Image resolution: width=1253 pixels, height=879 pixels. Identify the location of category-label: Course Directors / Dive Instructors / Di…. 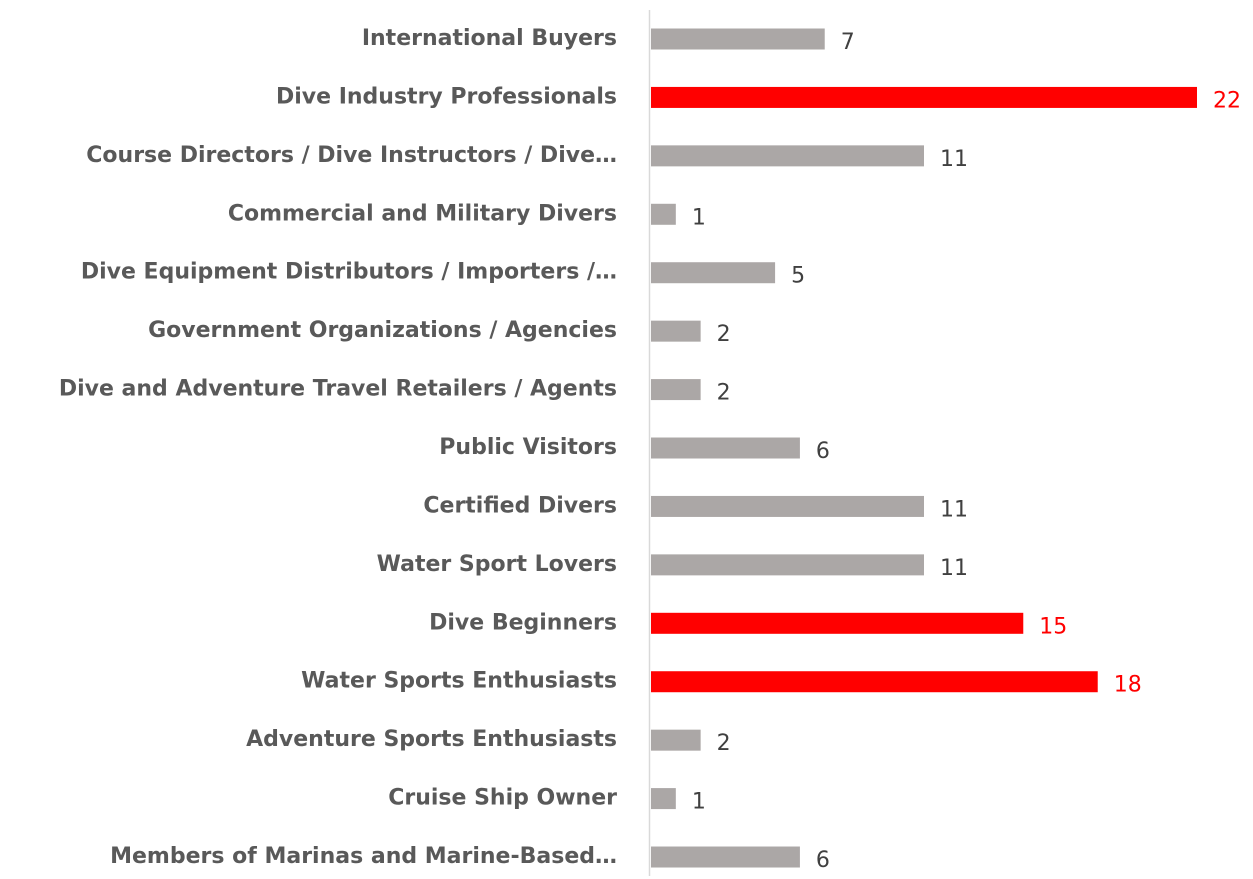
(351, 155).